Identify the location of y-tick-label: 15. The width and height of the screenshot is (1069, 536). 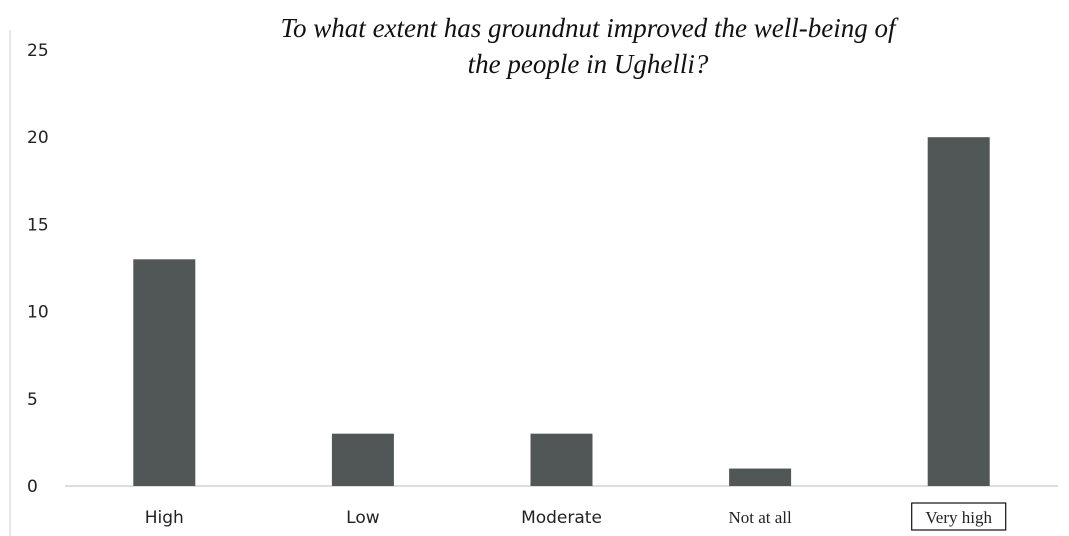
(38, 225).